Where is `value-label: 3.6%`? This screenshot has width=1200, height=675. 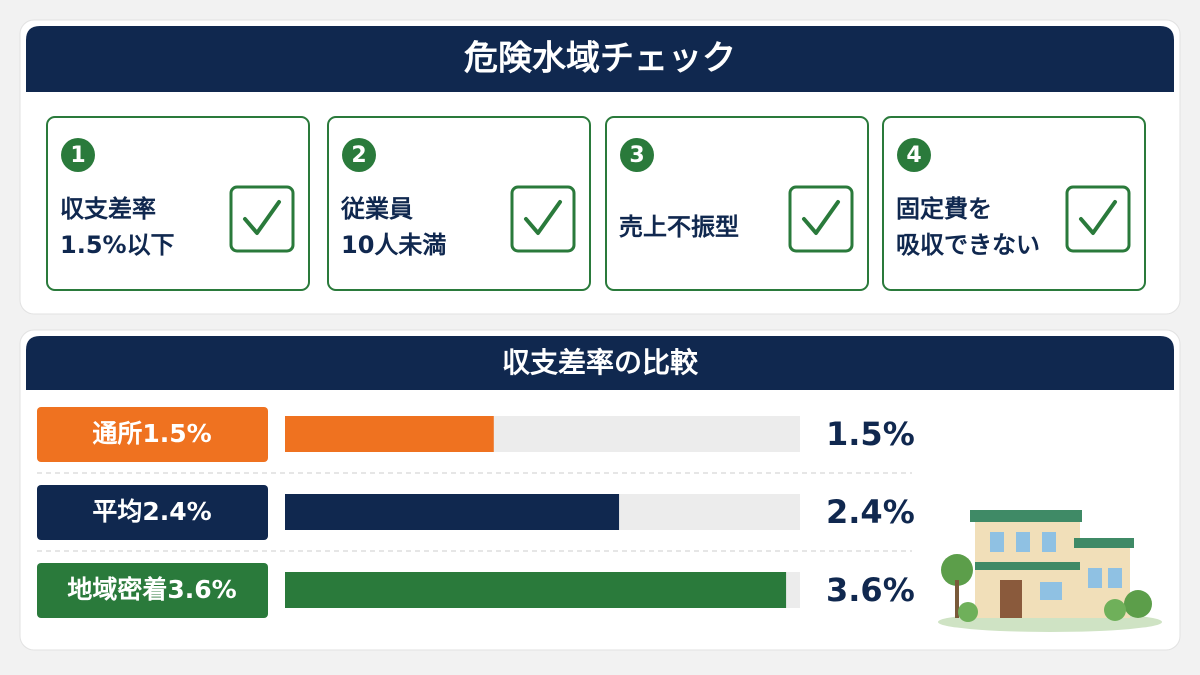 value-label: 3.6% is located at coordinates (870, 590).